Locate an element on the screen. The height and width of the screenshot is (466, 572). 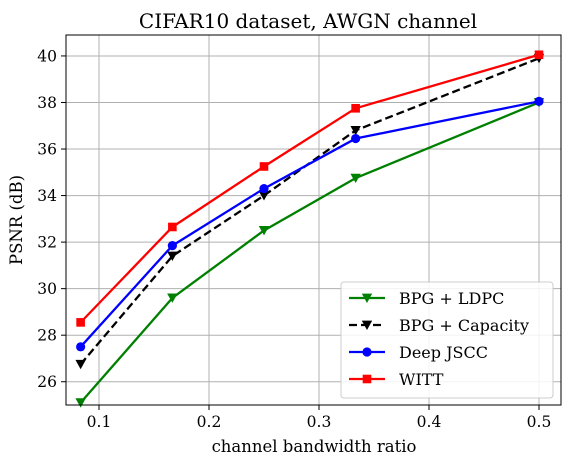
legend-marker-witt is located at coordinates (367, 379).